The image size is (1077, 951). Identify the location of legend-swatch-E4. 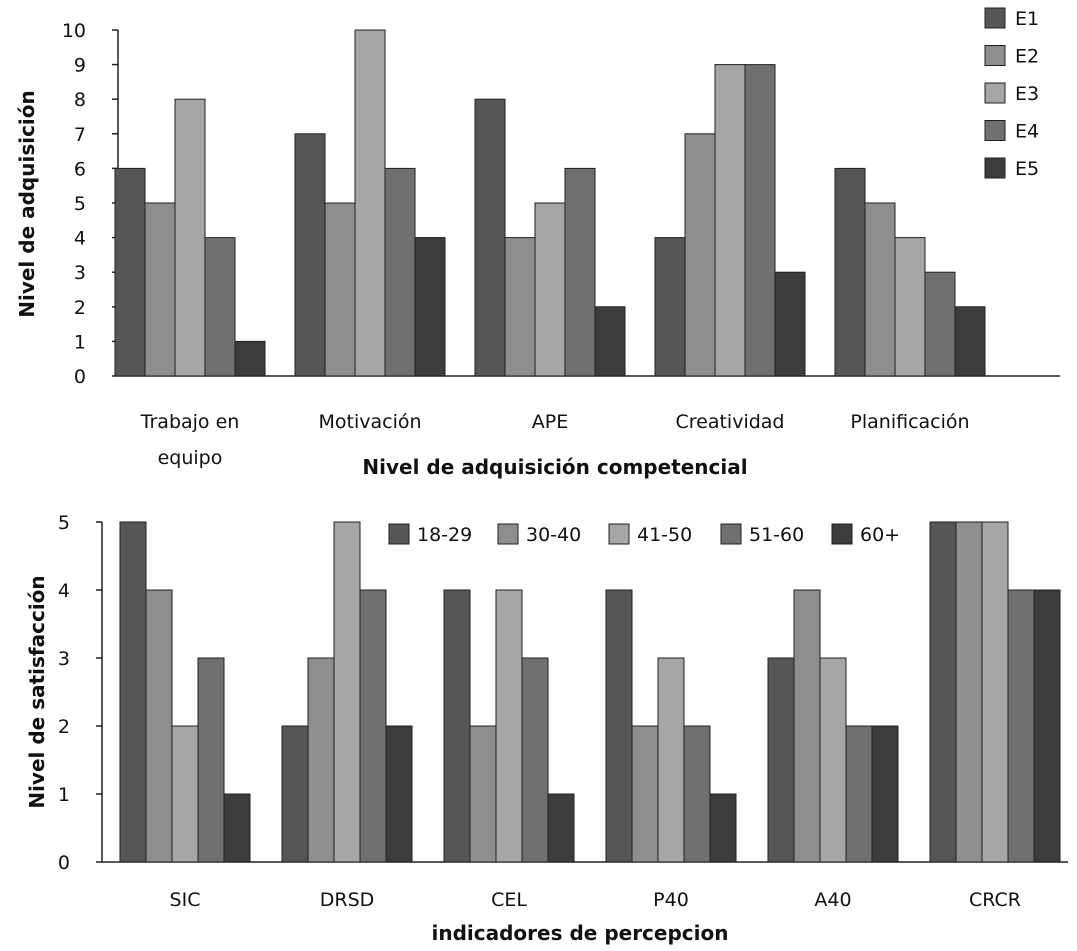
(995, 130).